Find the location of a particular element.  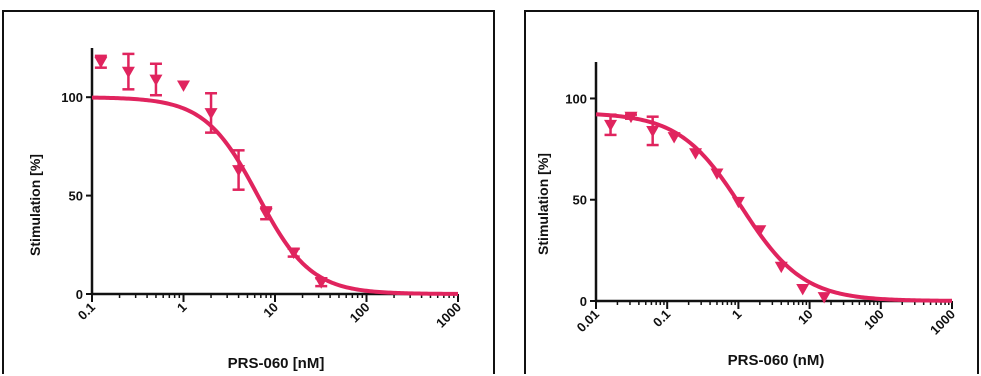

x-axis-label: PRS-060 [nM] is located at coordinates (276, 363).